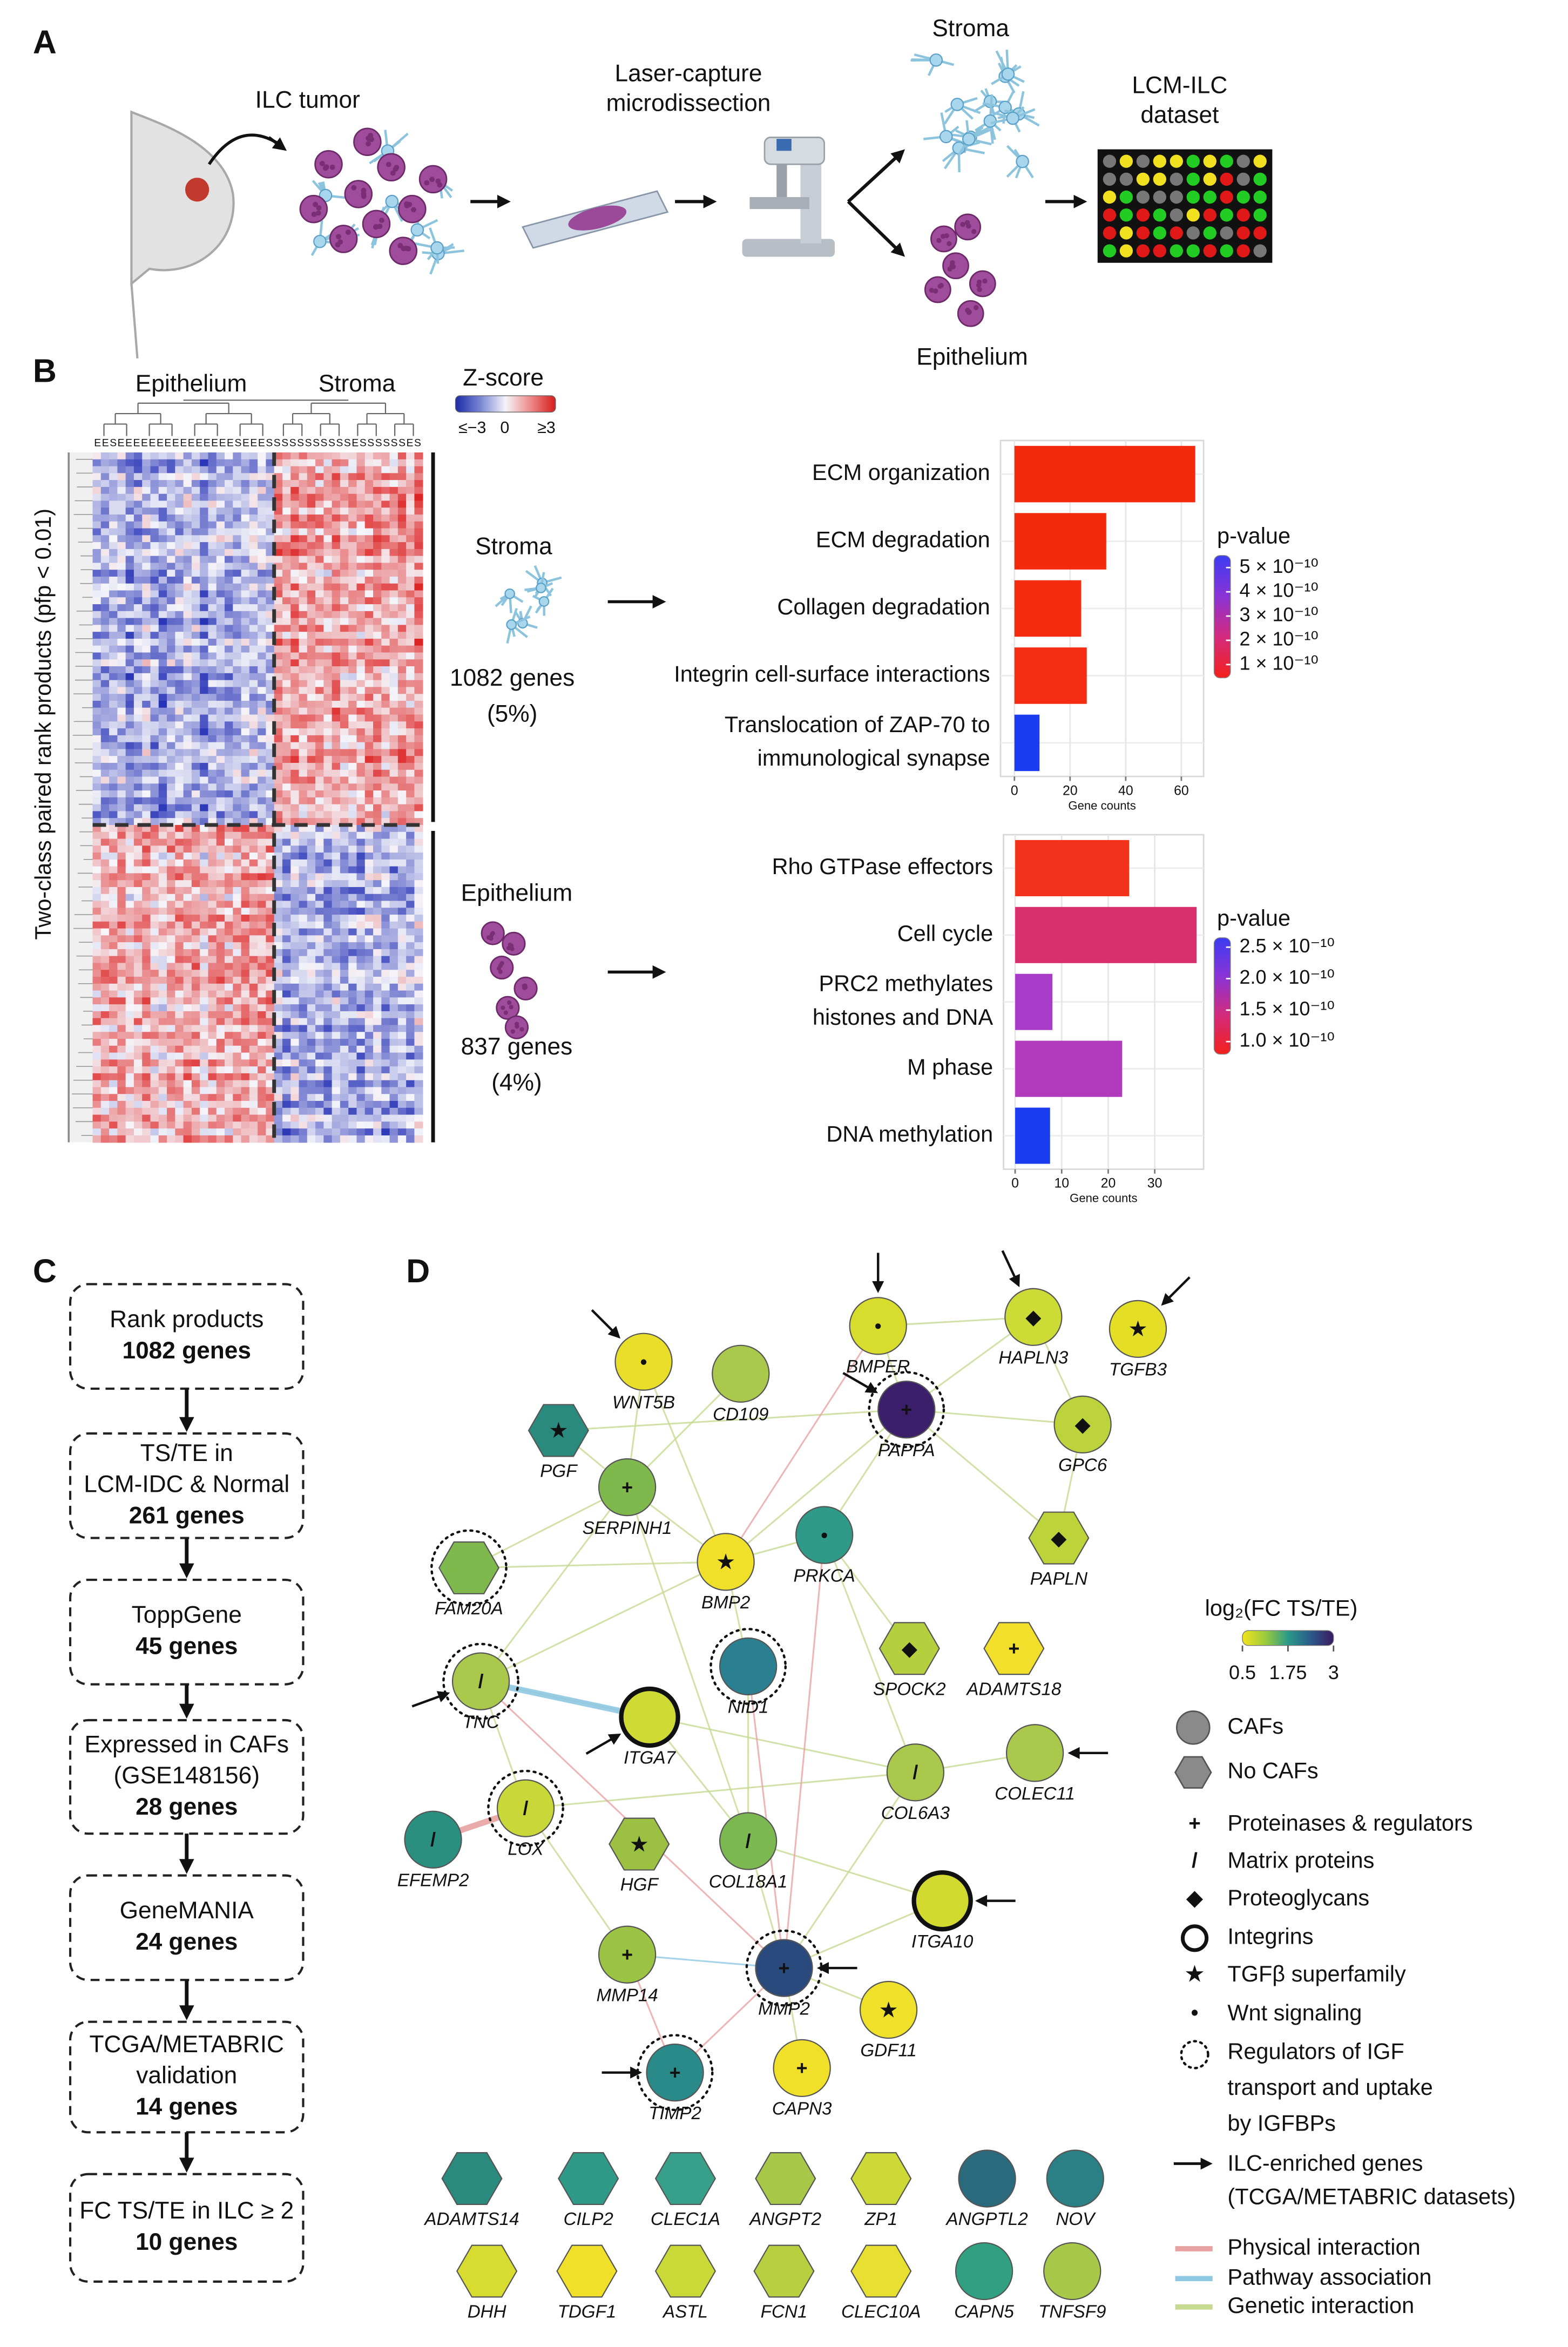 This screenshot has height=2347, width=1568. What do you see at coordinates (1137, 1329) in the screenshot?
I see `node-symbol: ★` at bounding box center [1137, 1329].